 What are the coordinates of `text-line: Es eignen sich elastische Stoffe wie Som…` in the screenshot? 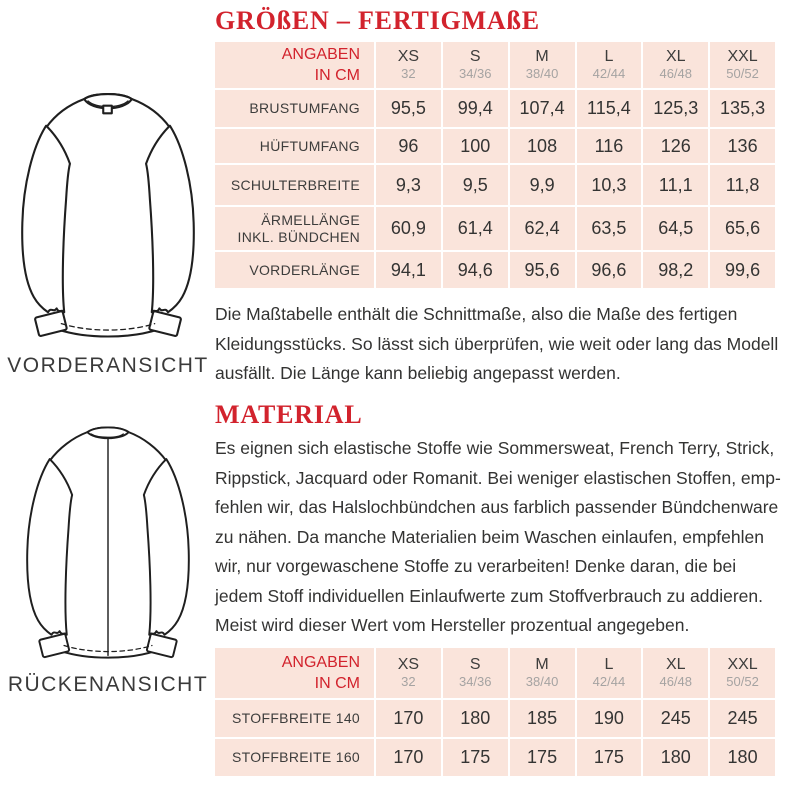 It's located at (495, 448).